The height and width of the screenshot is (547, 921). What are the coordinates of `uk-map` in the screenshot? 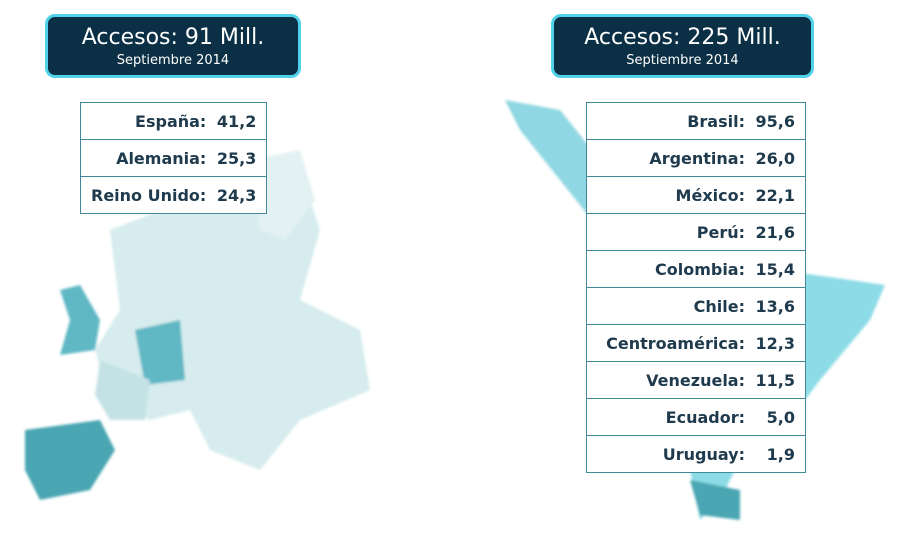 It's located at (80, 320).